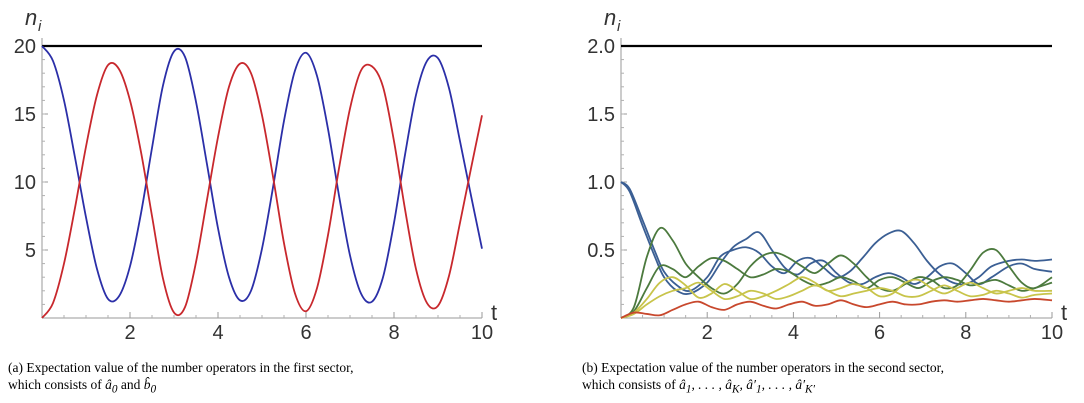 This screenshot has height=403, width=1084. What do you see at coordinates (1052, 333) in the screenshot?
I see `chart-b-x-tick-label: 10` at bounding box center [1052, 333].